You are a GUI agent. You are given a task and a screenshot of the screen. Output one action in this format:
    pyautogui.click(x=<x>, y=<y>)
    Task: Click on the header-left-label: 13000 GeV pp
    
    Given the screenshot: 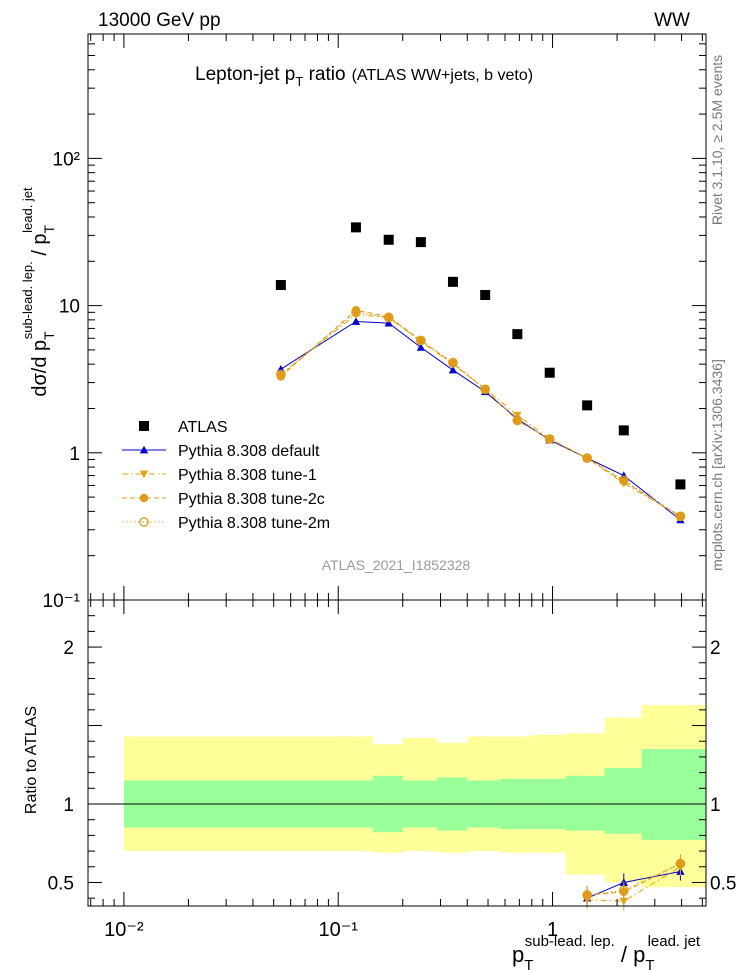 What is the action you would take?
    pyautogui.click(x=159, y=20)
    